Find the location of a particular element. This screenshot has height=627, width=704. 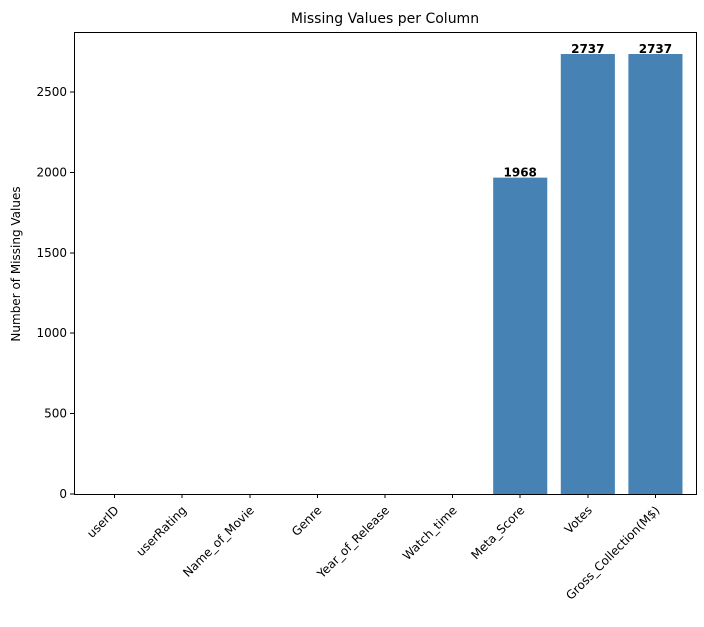

data-label-6: 1968 is located at coordinates (520, 173).